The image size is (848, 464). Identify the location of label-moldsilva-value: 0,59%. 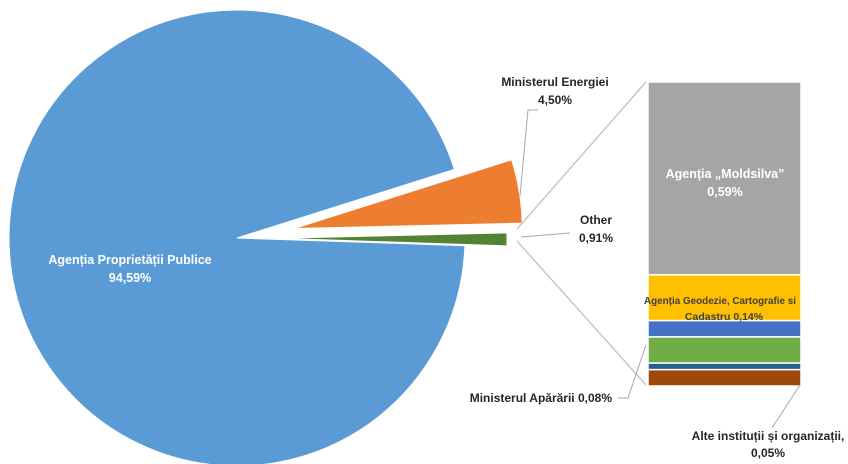
(724, 192).